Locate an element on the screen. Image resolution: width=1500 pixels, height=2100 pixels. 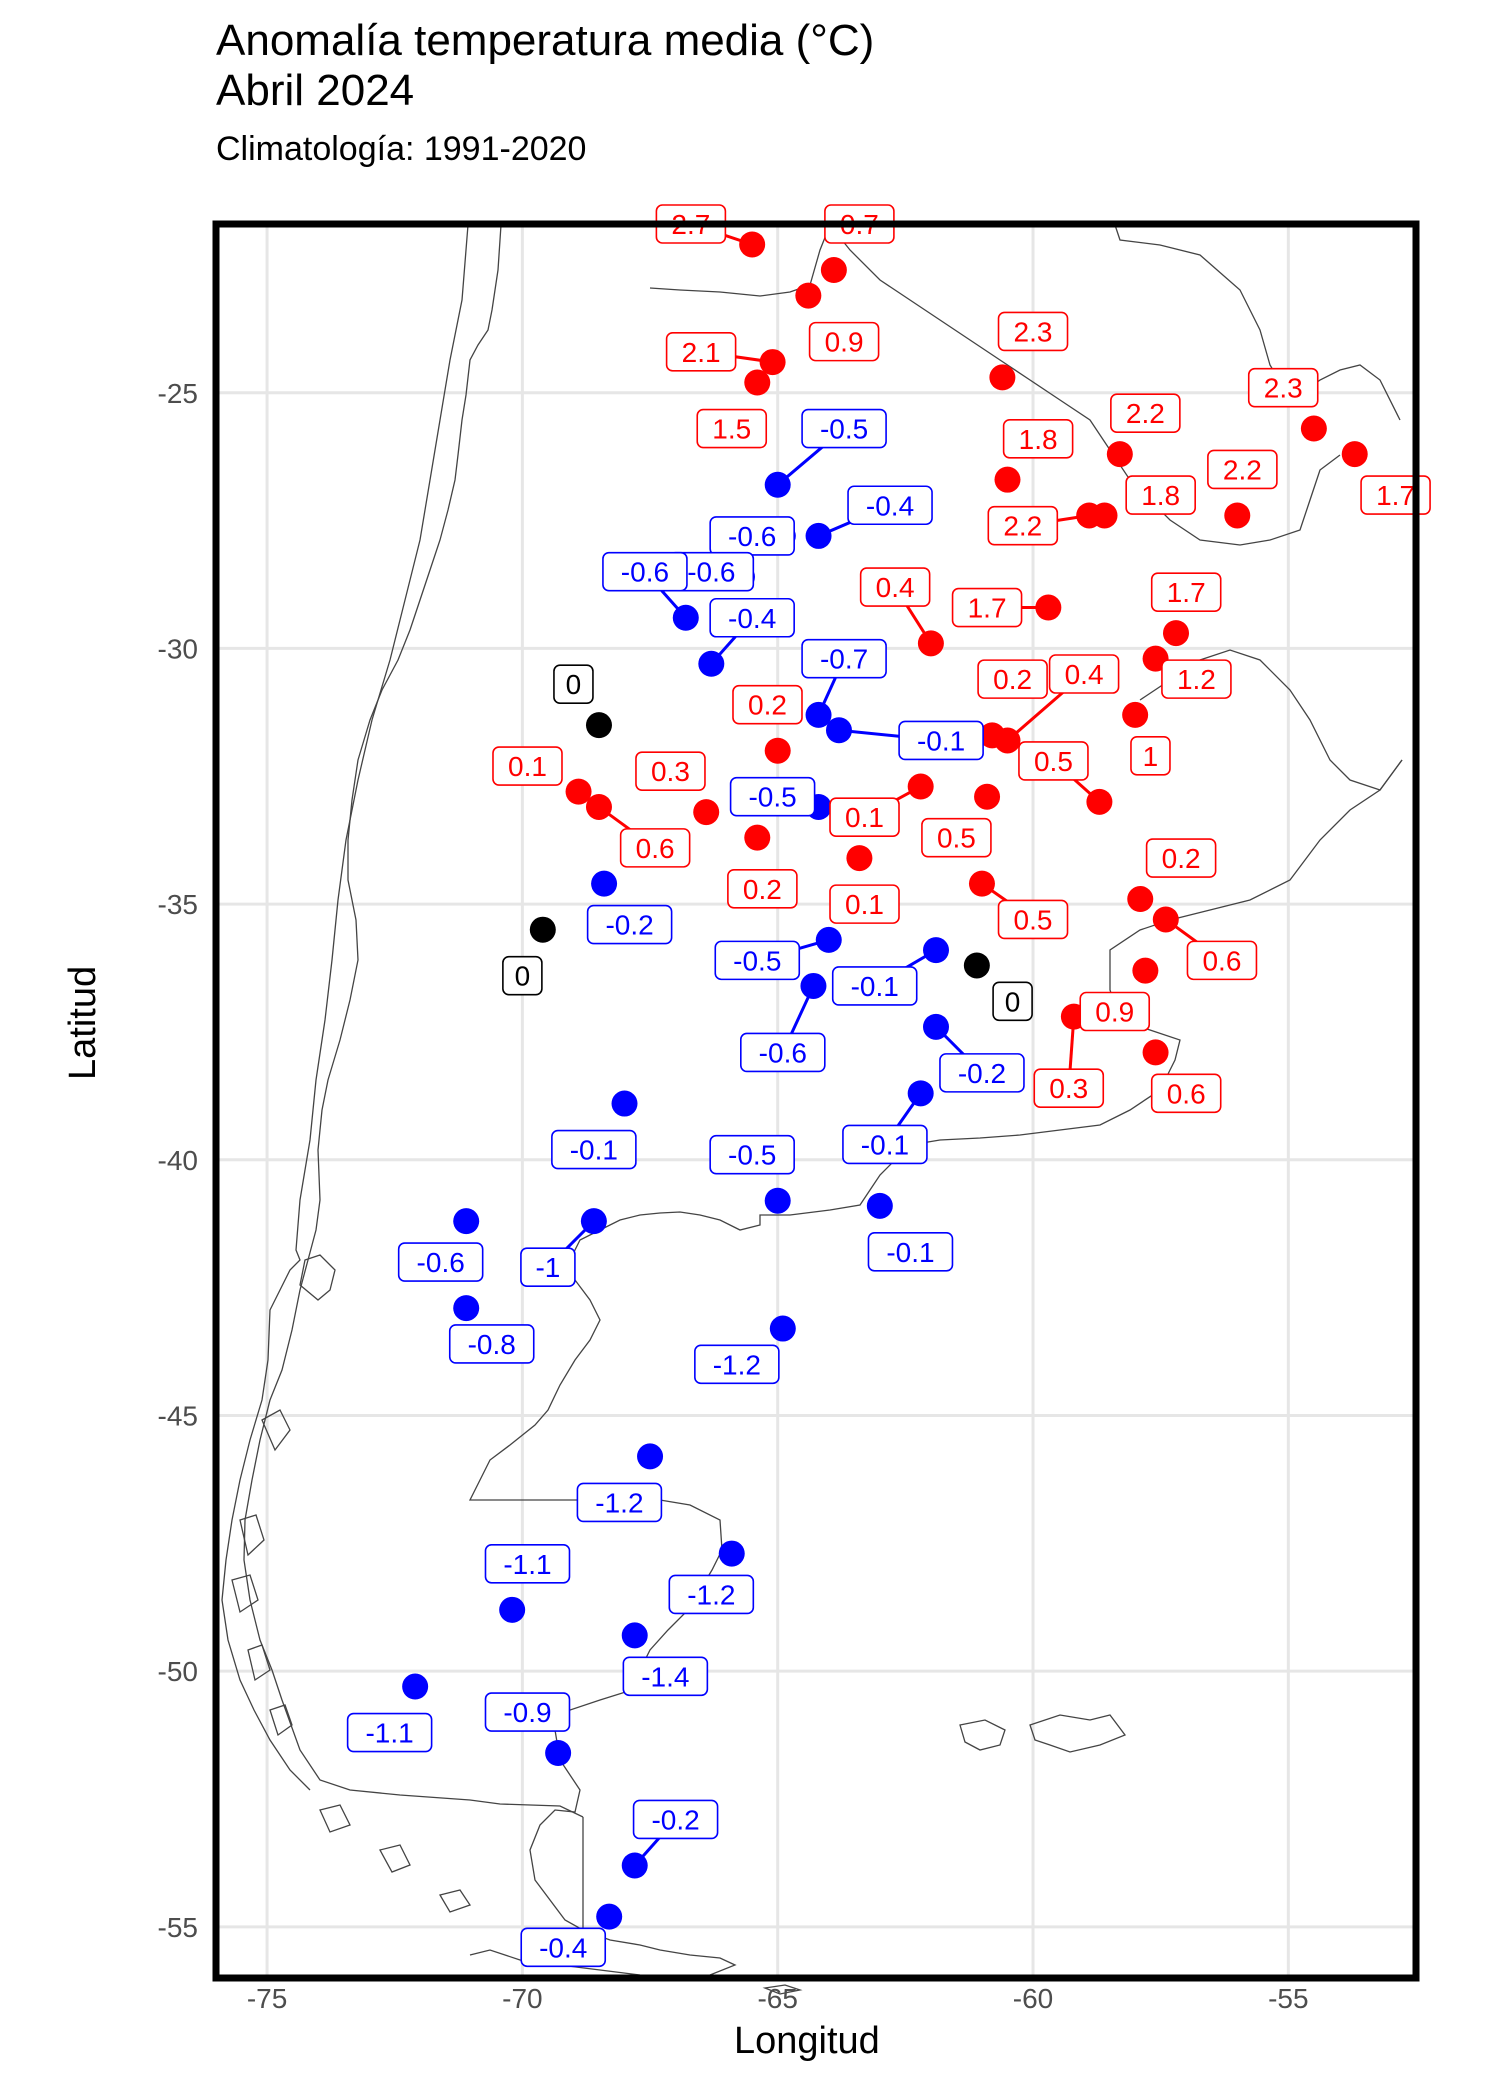
value-label: 1.5 is located at coordinates (731, 429).